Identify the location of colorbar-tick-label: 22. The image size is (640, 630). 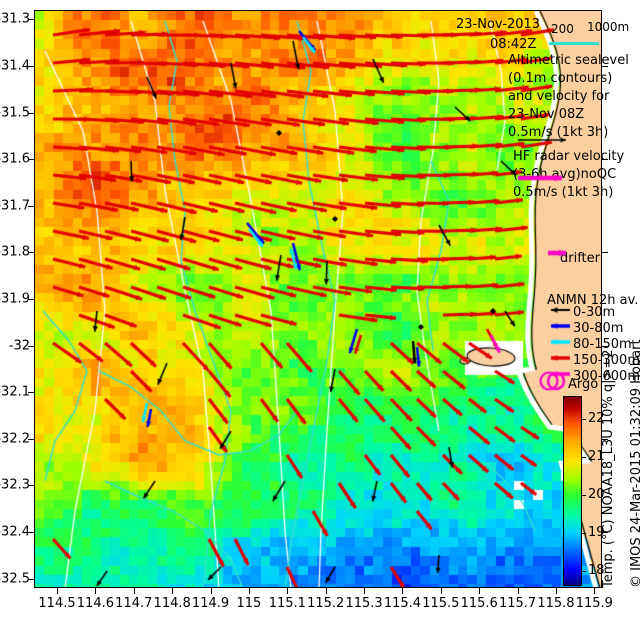
(596, 418).